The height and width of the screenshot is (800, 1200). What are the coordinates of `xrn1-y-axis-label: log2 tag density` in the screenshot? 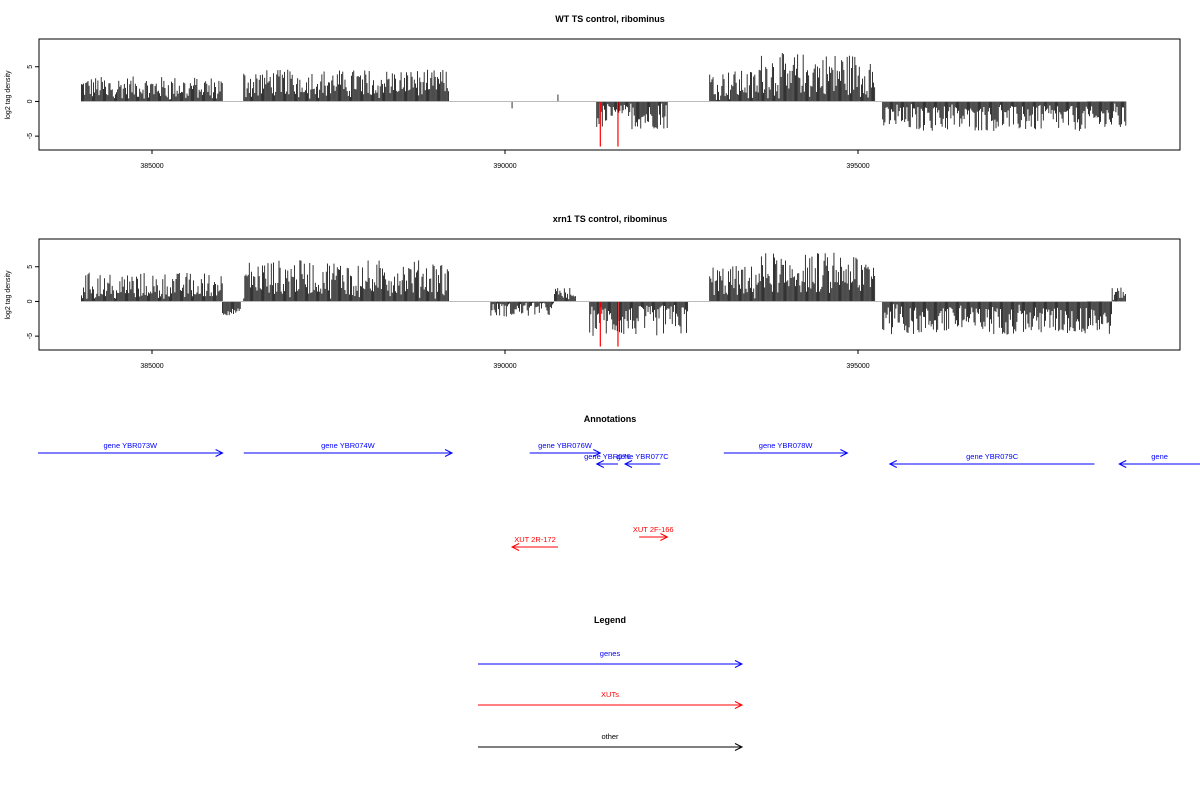 It's located at (8, 295).